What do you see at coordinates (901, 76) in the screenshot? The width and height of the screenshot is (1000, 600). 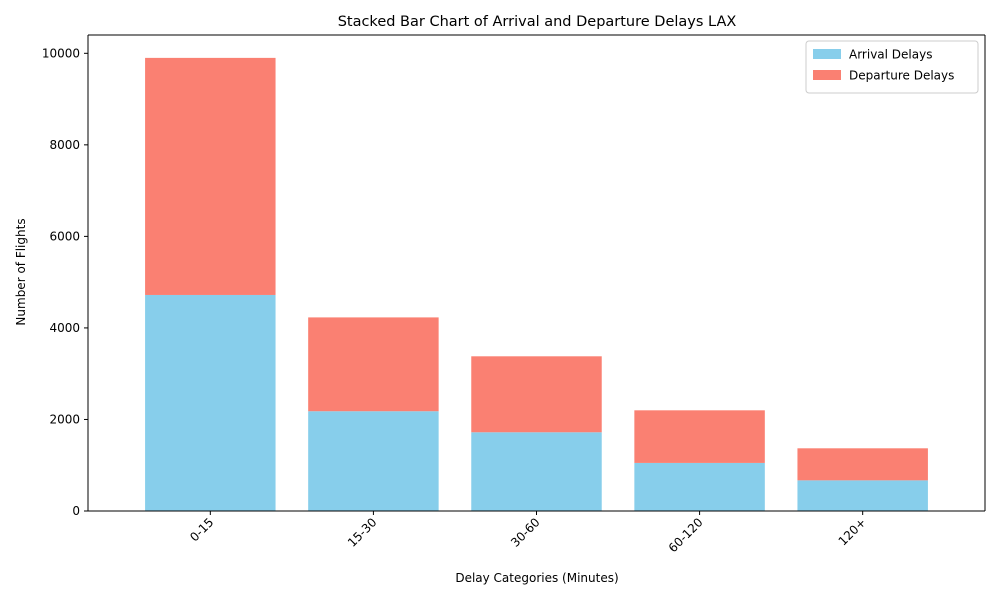 I see `legend-entry-label: Departure Delays` at bounding box center [901, 76].